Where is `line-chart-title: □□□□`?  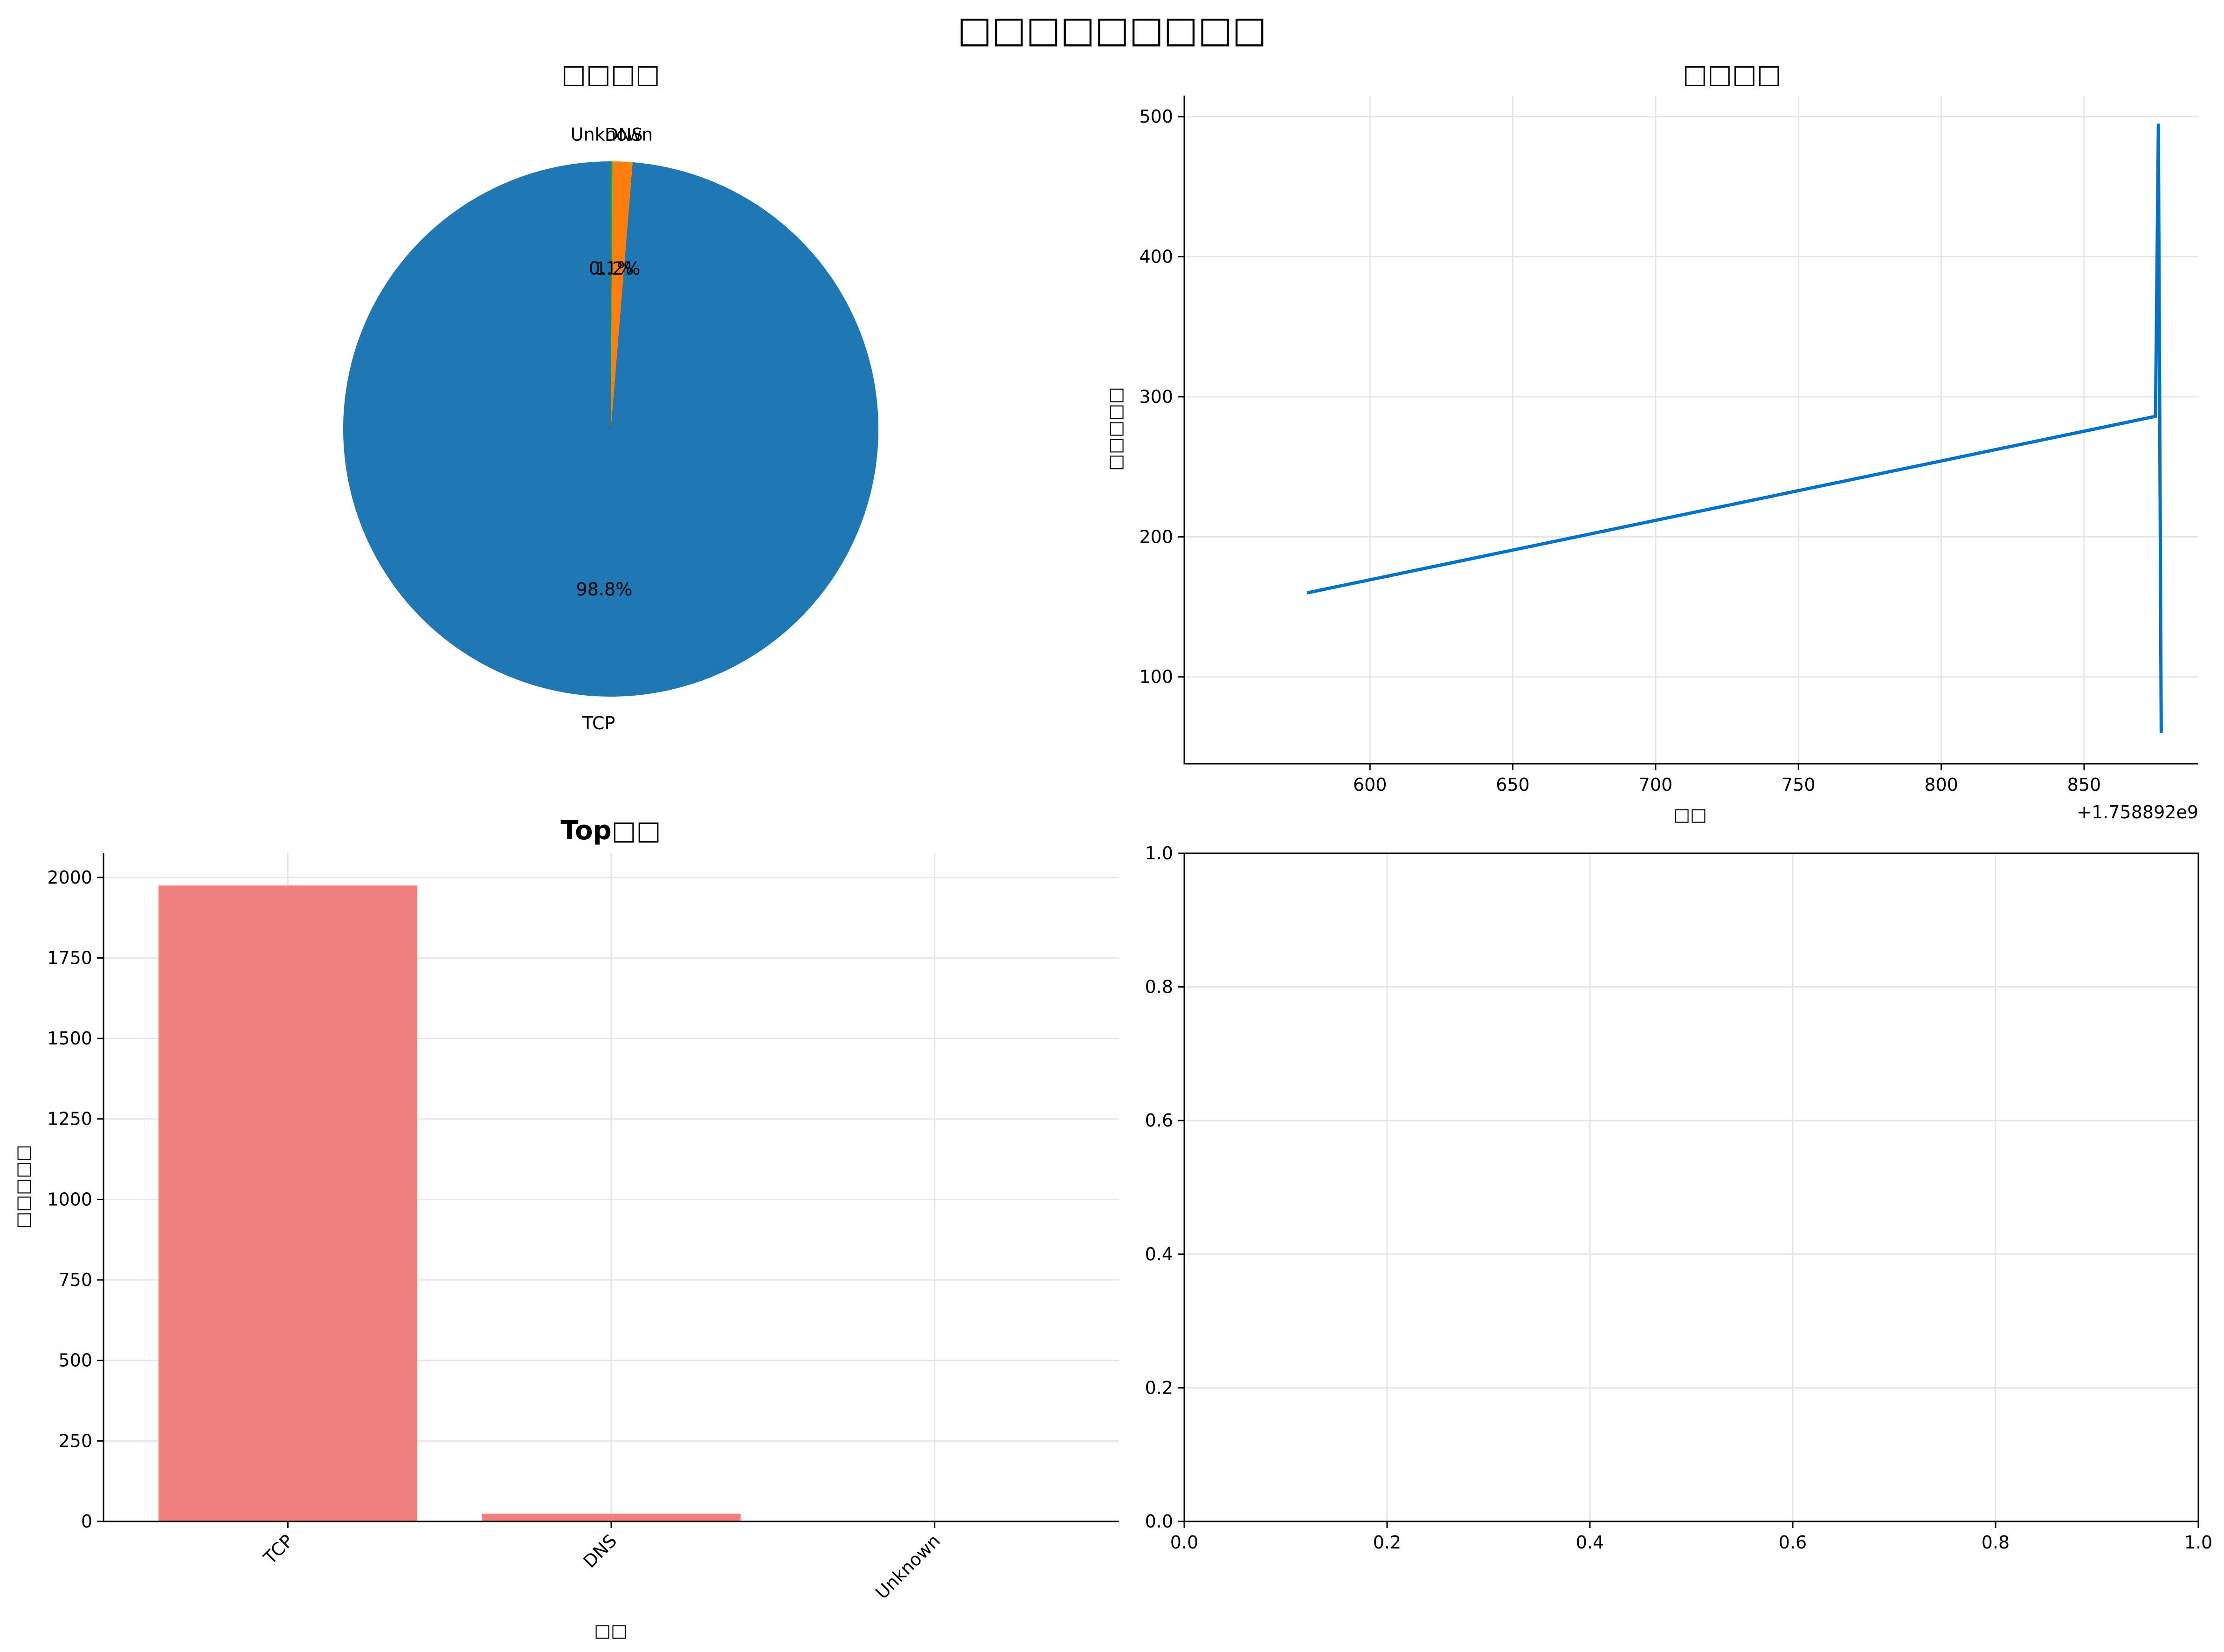
line-chart-title: □□□□ is located at coordinates (1732, 74).